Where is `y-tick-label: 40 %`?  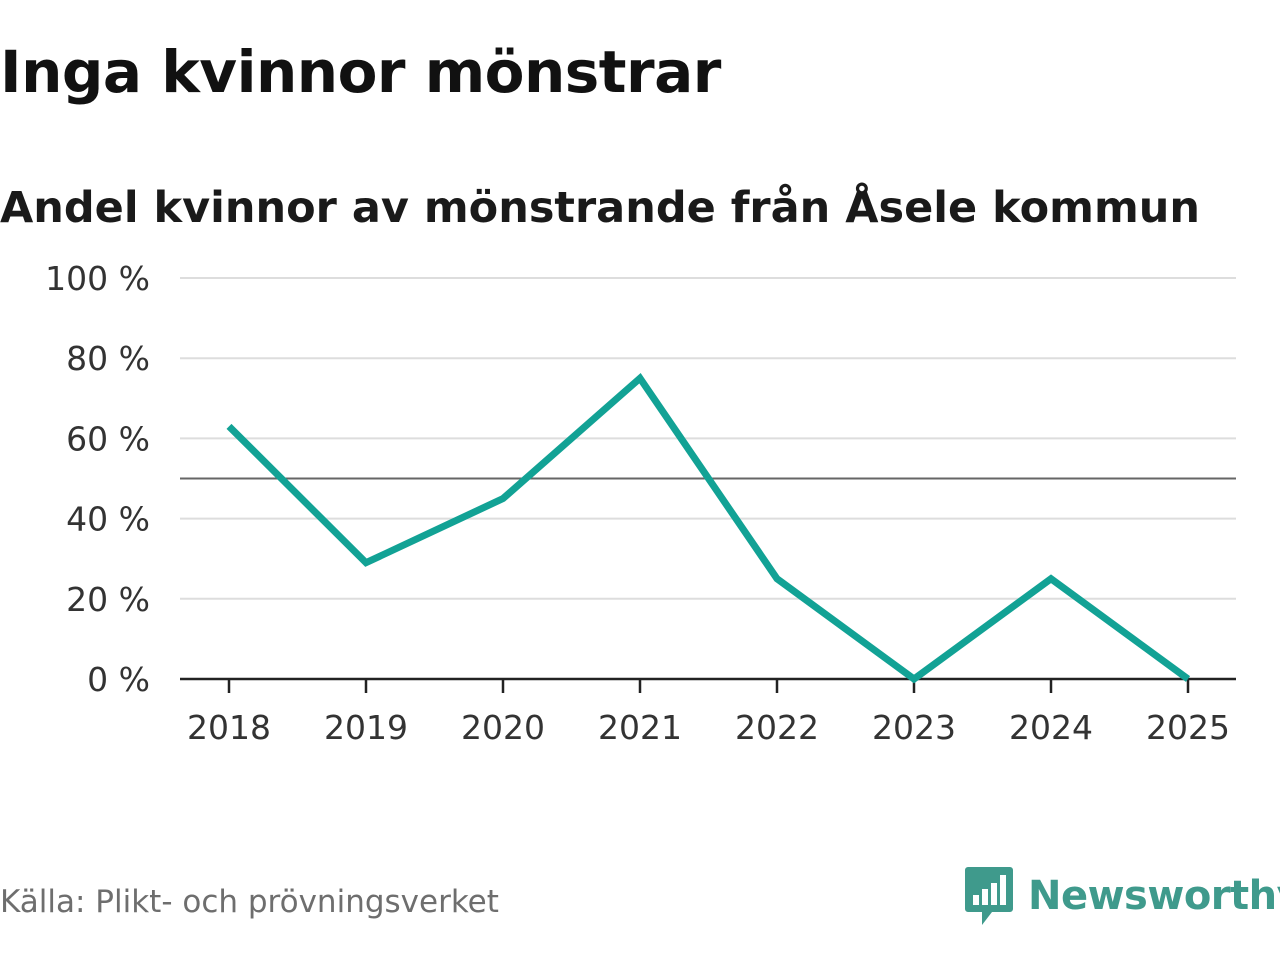 y-tick-label: 40 % is located at coordinates (108, 519).